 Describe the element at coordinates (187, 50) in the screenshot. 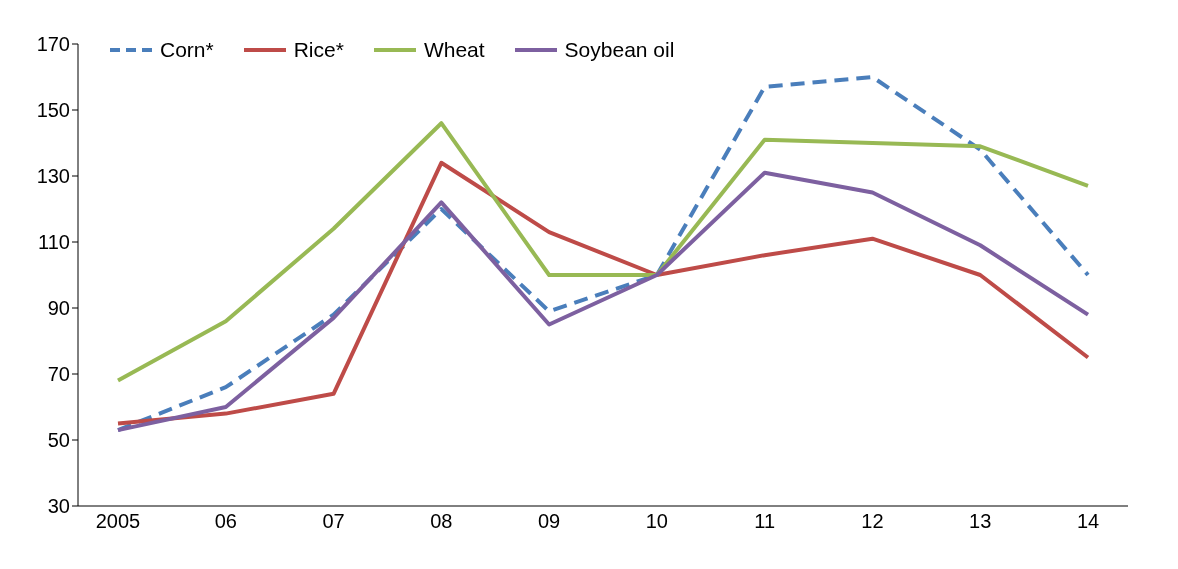

I see `legend-label: Corn*` at that location.